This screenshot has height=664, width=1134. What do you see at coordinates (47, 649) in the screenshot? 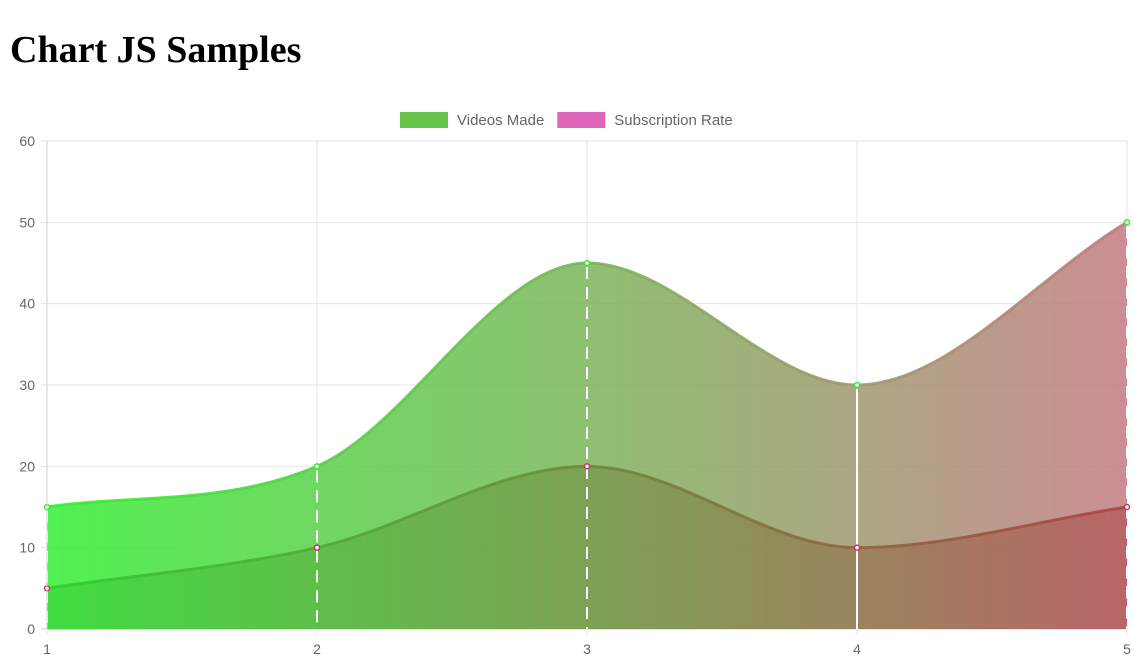
I see `x-tick-label: 1` at bounding box center [47, 649].